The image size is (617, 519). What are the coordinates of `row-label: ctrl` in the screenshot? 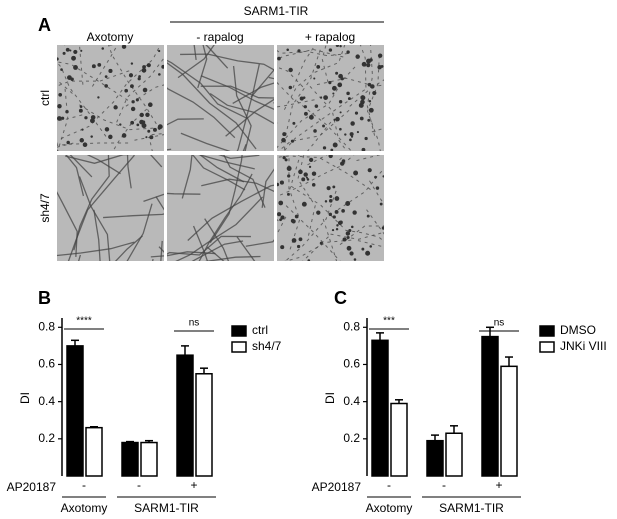 It's located at (45, 98).